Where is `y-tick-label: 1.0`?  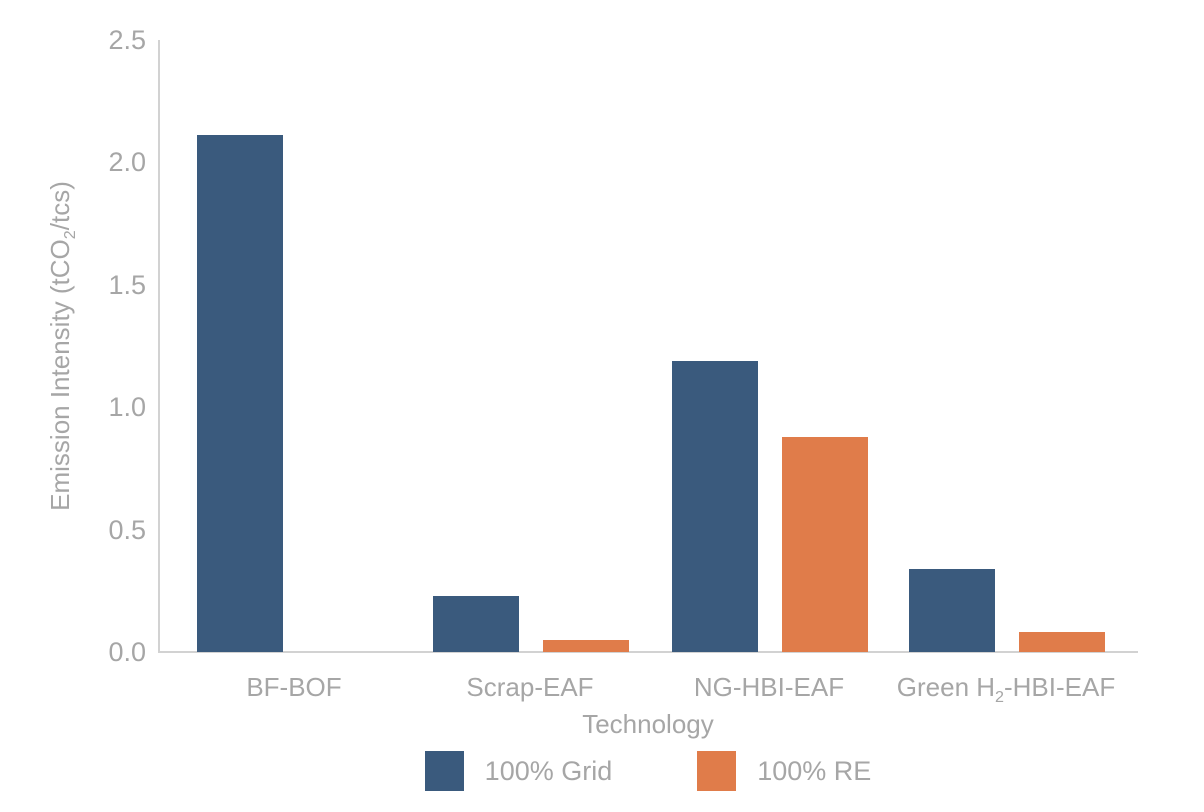 y-tick-label: 1.0 is located at coordinates (127, 407).